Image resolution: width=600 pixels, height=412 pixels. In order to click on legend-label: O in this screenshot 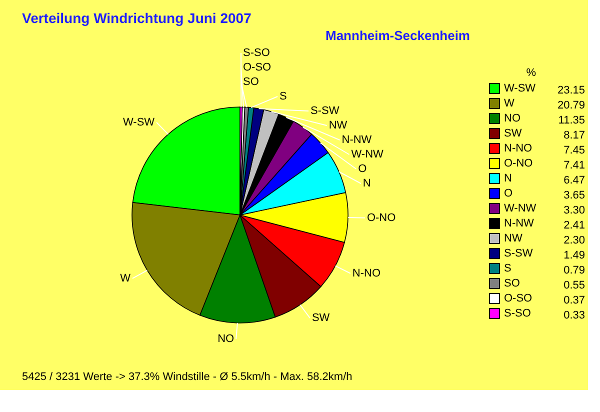, I will do `click(508, 194)`.